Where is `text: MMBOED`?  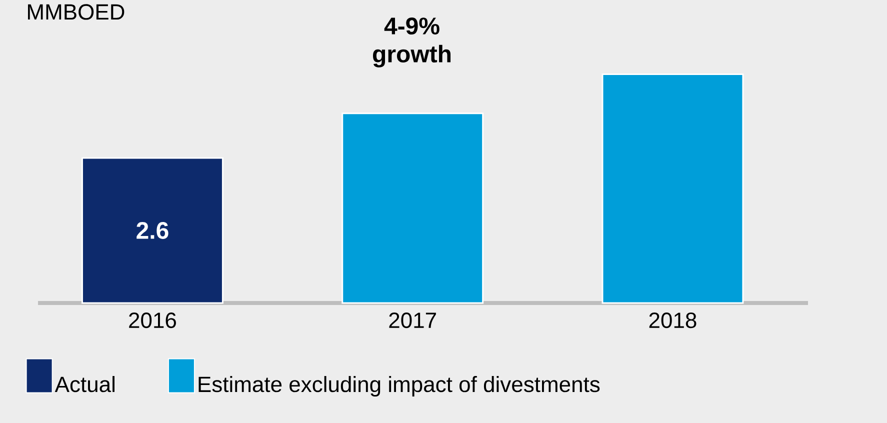
text: MMBOED is located at coordinates (76, 12).